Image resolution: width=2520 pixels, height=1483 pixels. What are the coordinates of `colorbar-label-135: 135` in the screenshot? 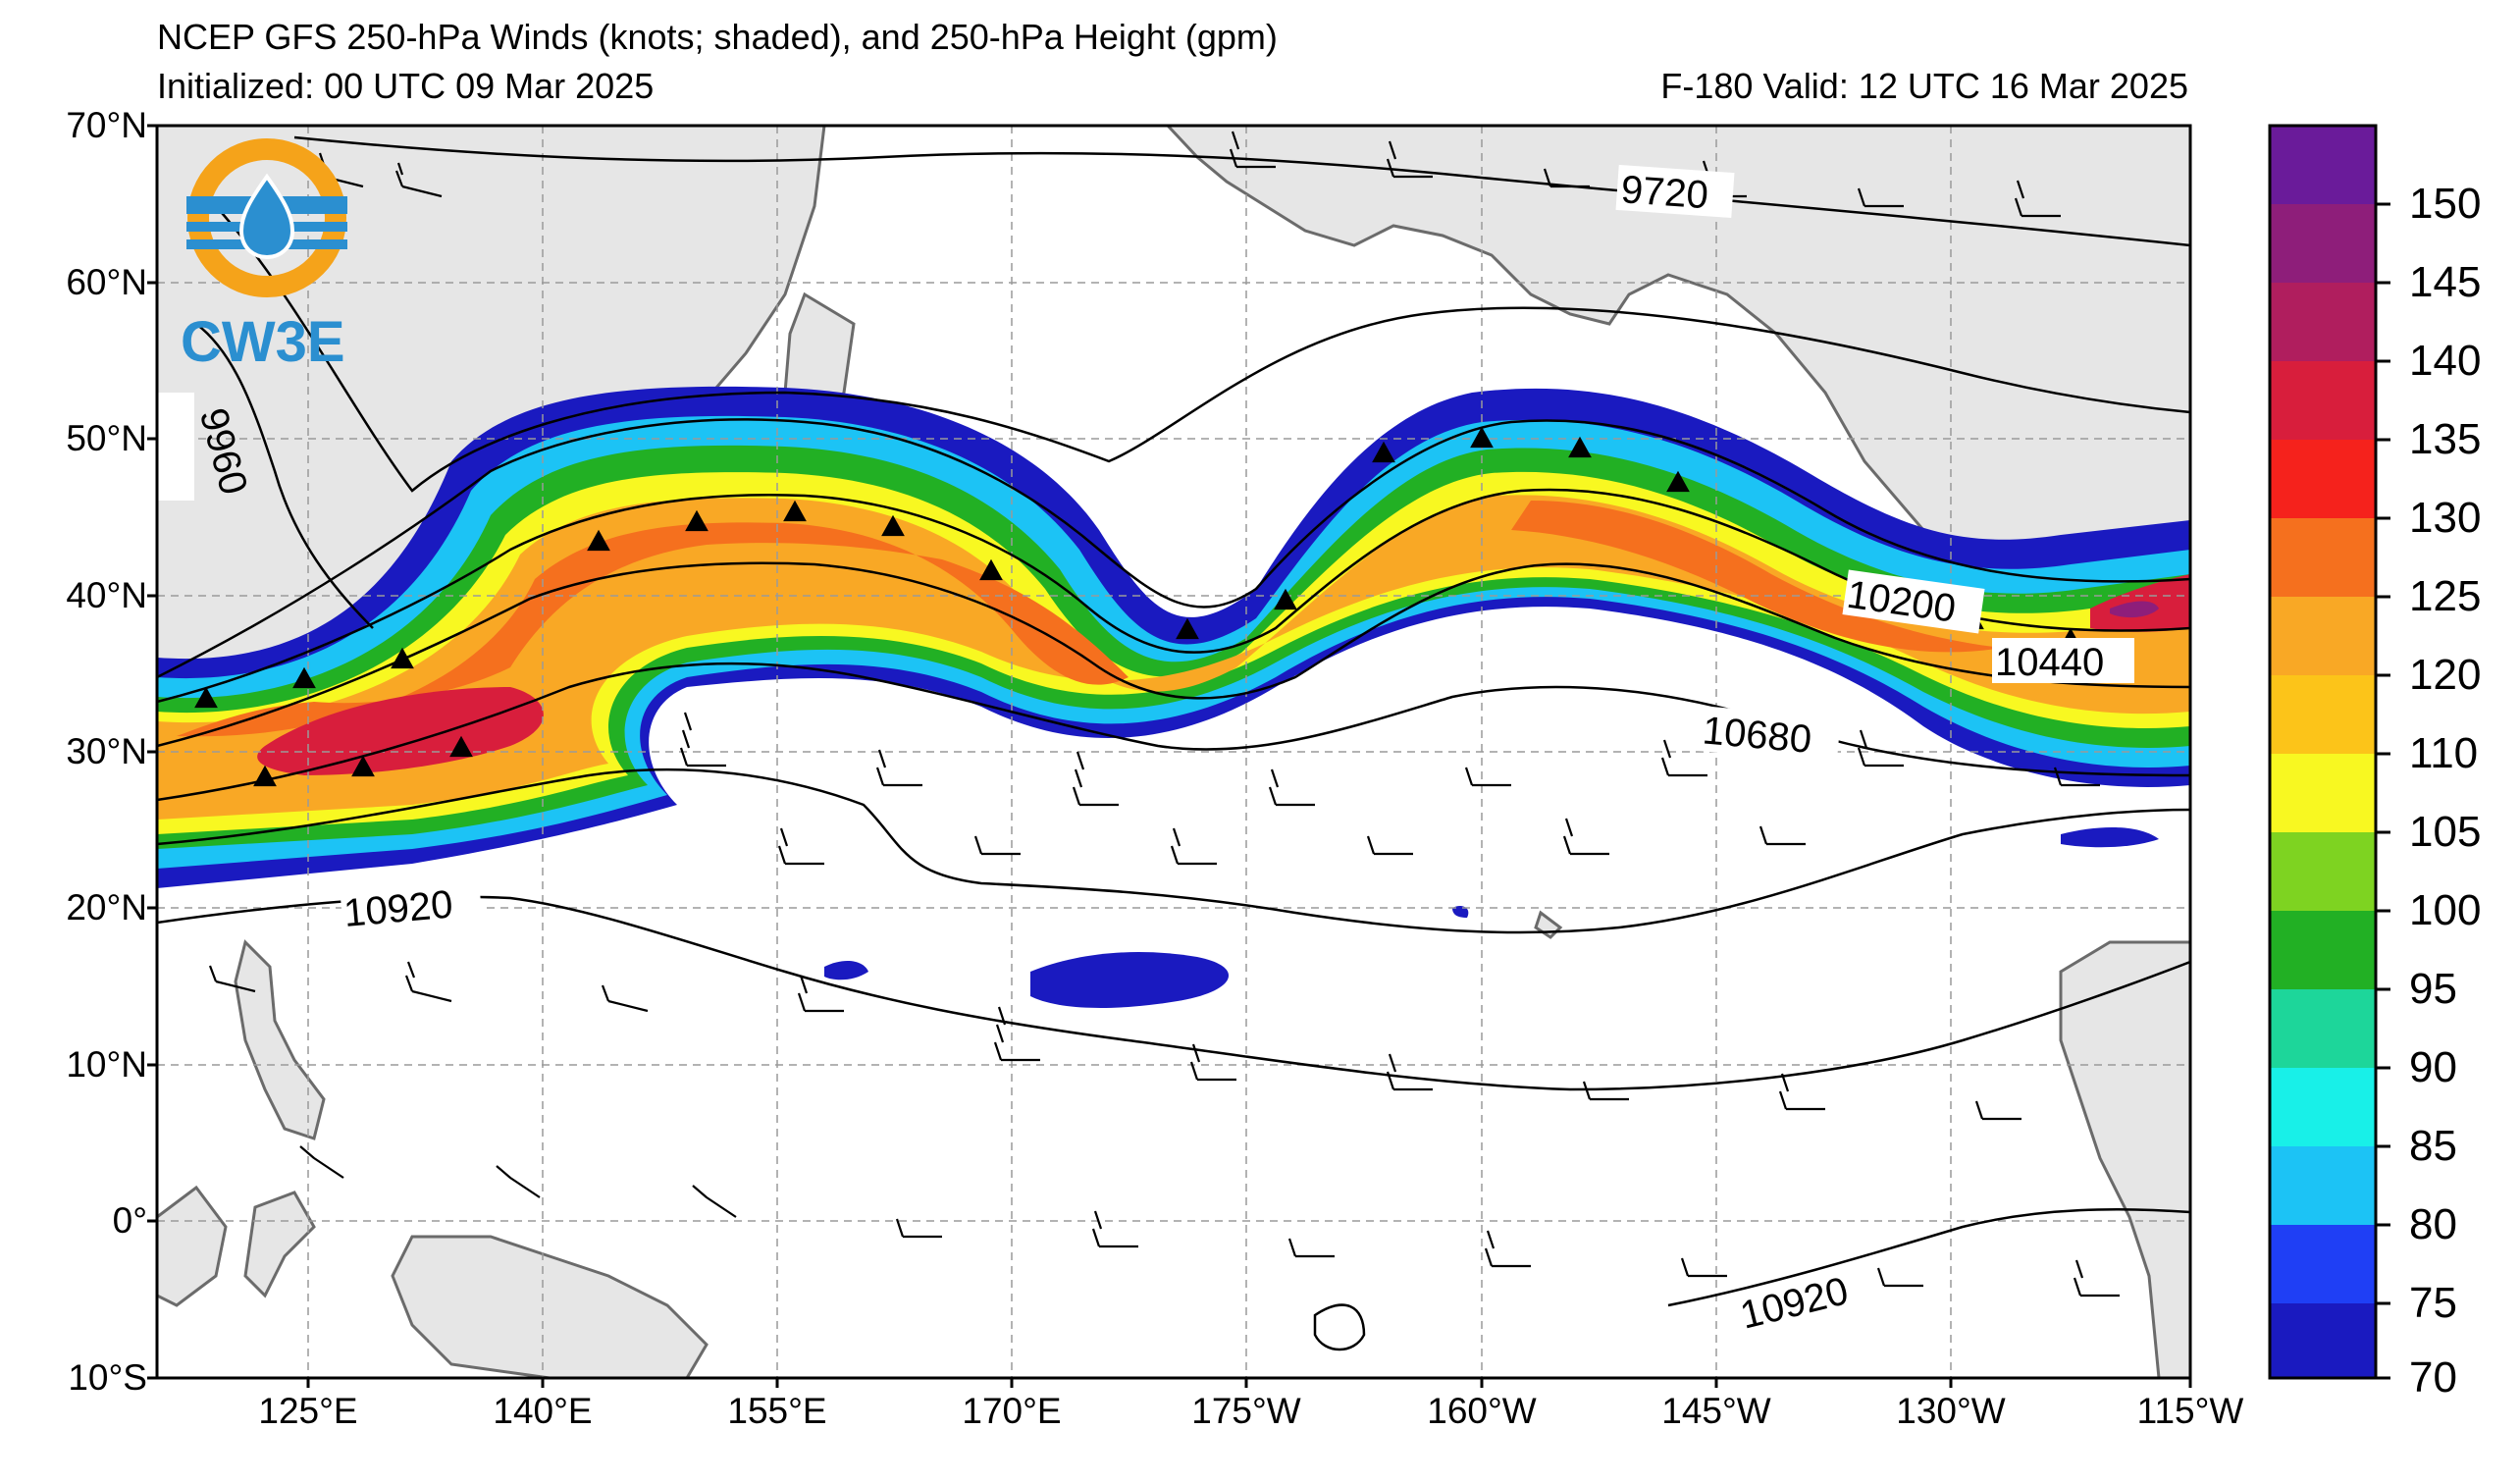 It's located at (2445, 439).